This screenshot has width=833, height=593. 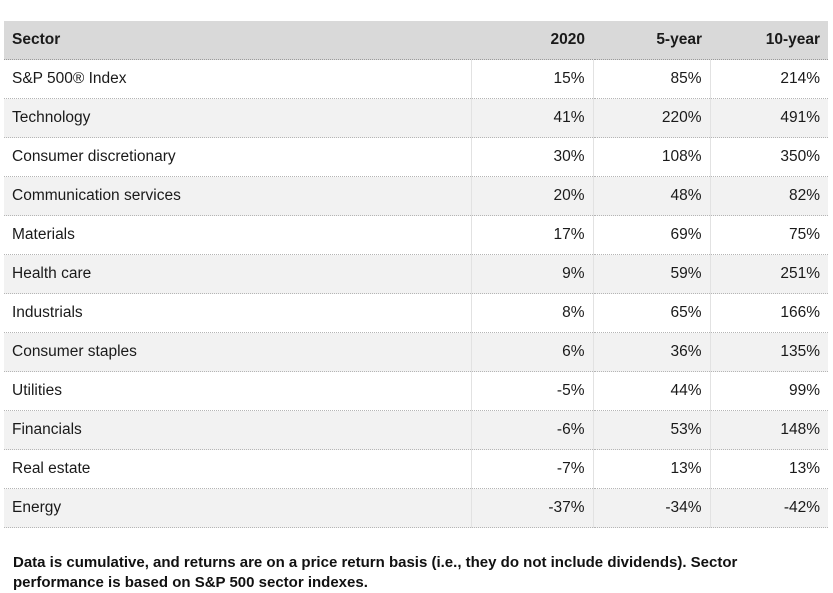 What do you see at coordinates (531, 469) in the screenshot?
I see `return-2020: -7%` at bounding box center [531, 469].